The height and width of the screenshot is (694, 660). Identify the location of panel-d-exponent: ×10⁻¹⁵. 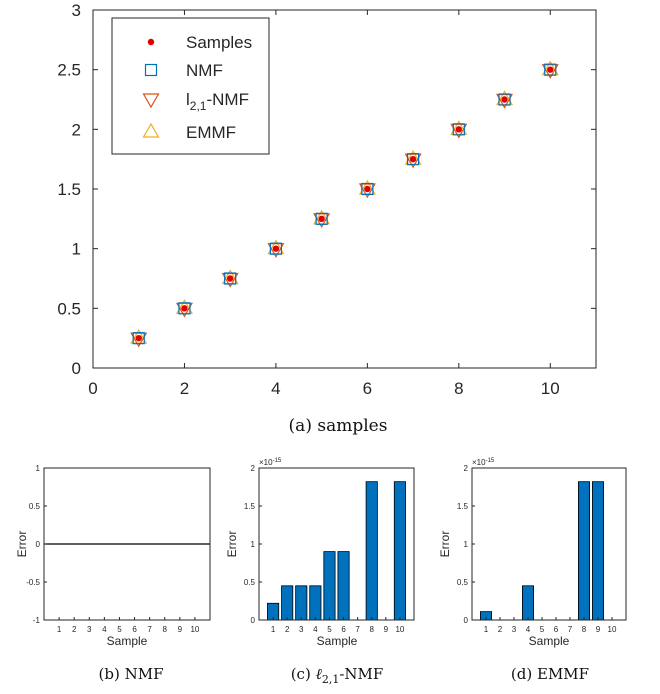
(483, 462).